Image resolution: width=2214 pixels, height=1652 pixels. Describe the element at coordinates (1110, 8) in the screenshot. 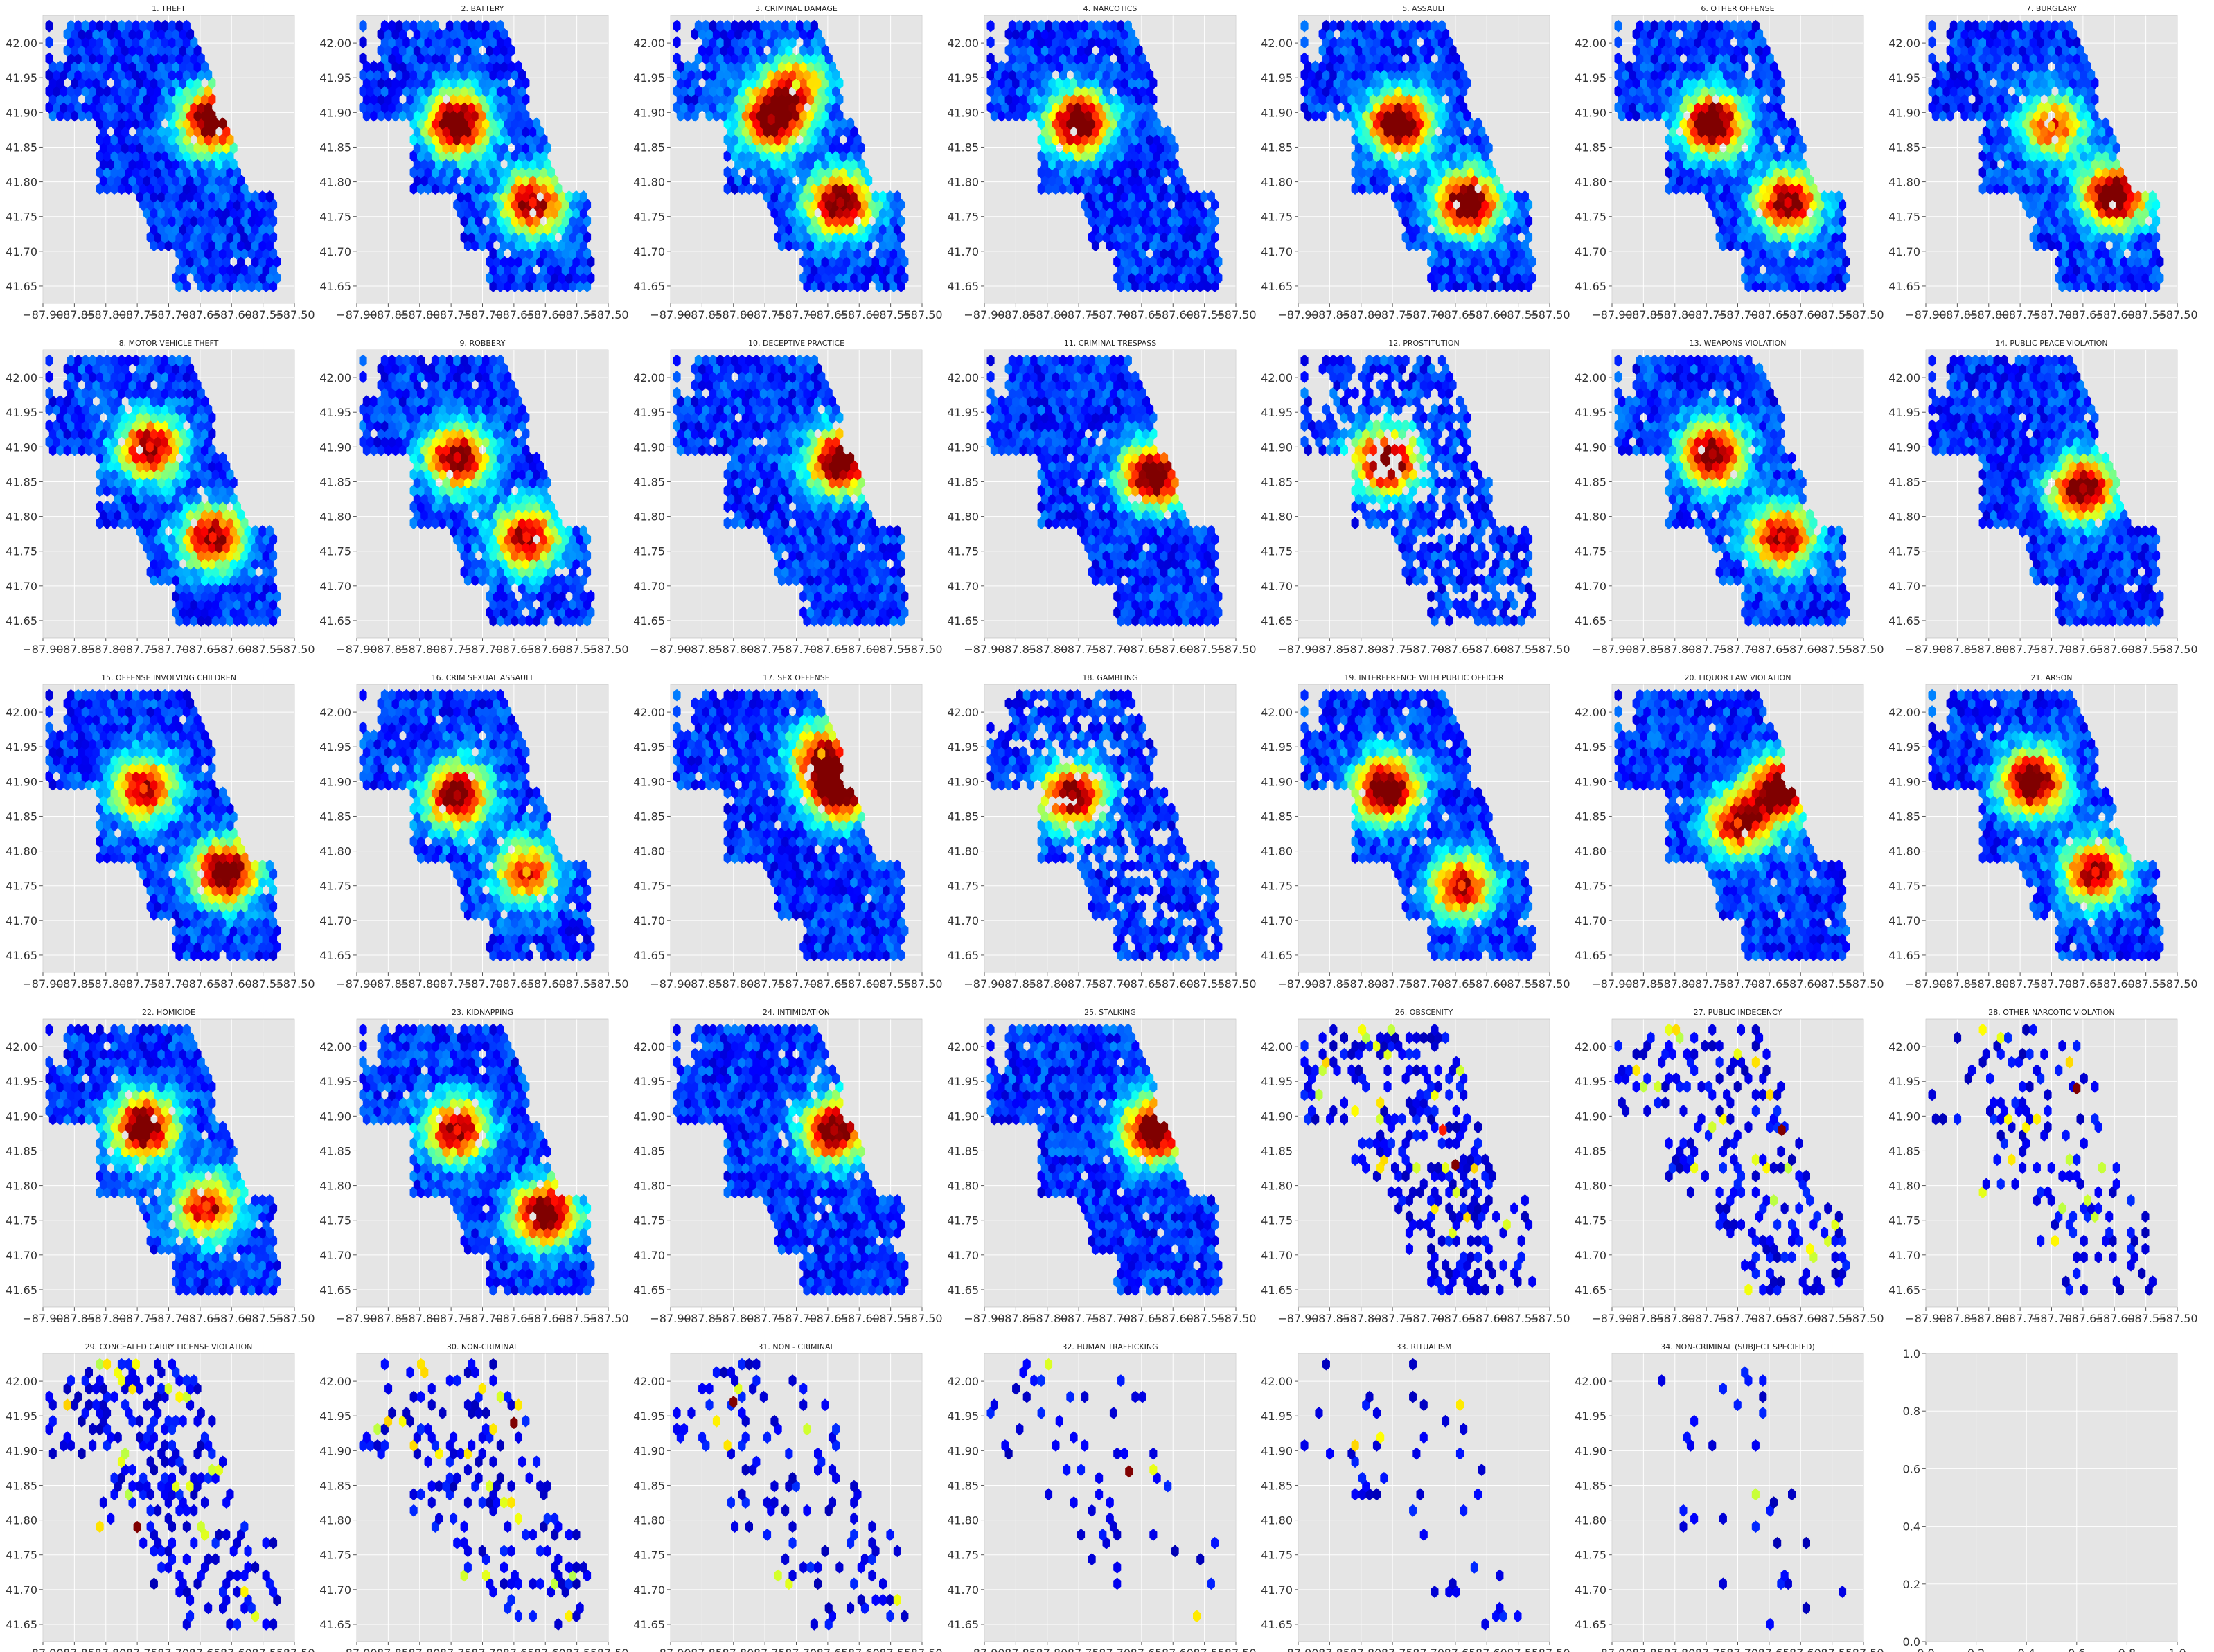

I see `subplot-title: 4. NARCOTICS` at that location.